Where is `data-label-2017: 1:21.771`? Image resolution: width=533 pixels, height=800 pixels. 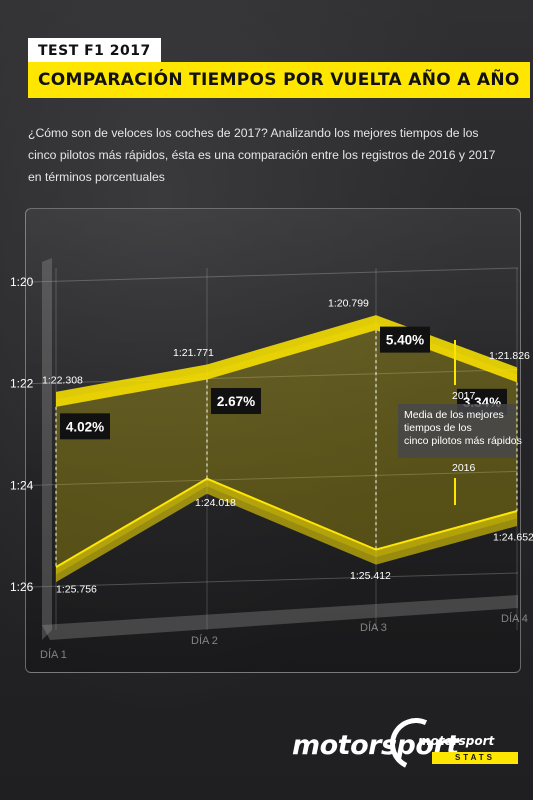
data-label-2017: 1:21.771 is located at coordinates (193, 353).